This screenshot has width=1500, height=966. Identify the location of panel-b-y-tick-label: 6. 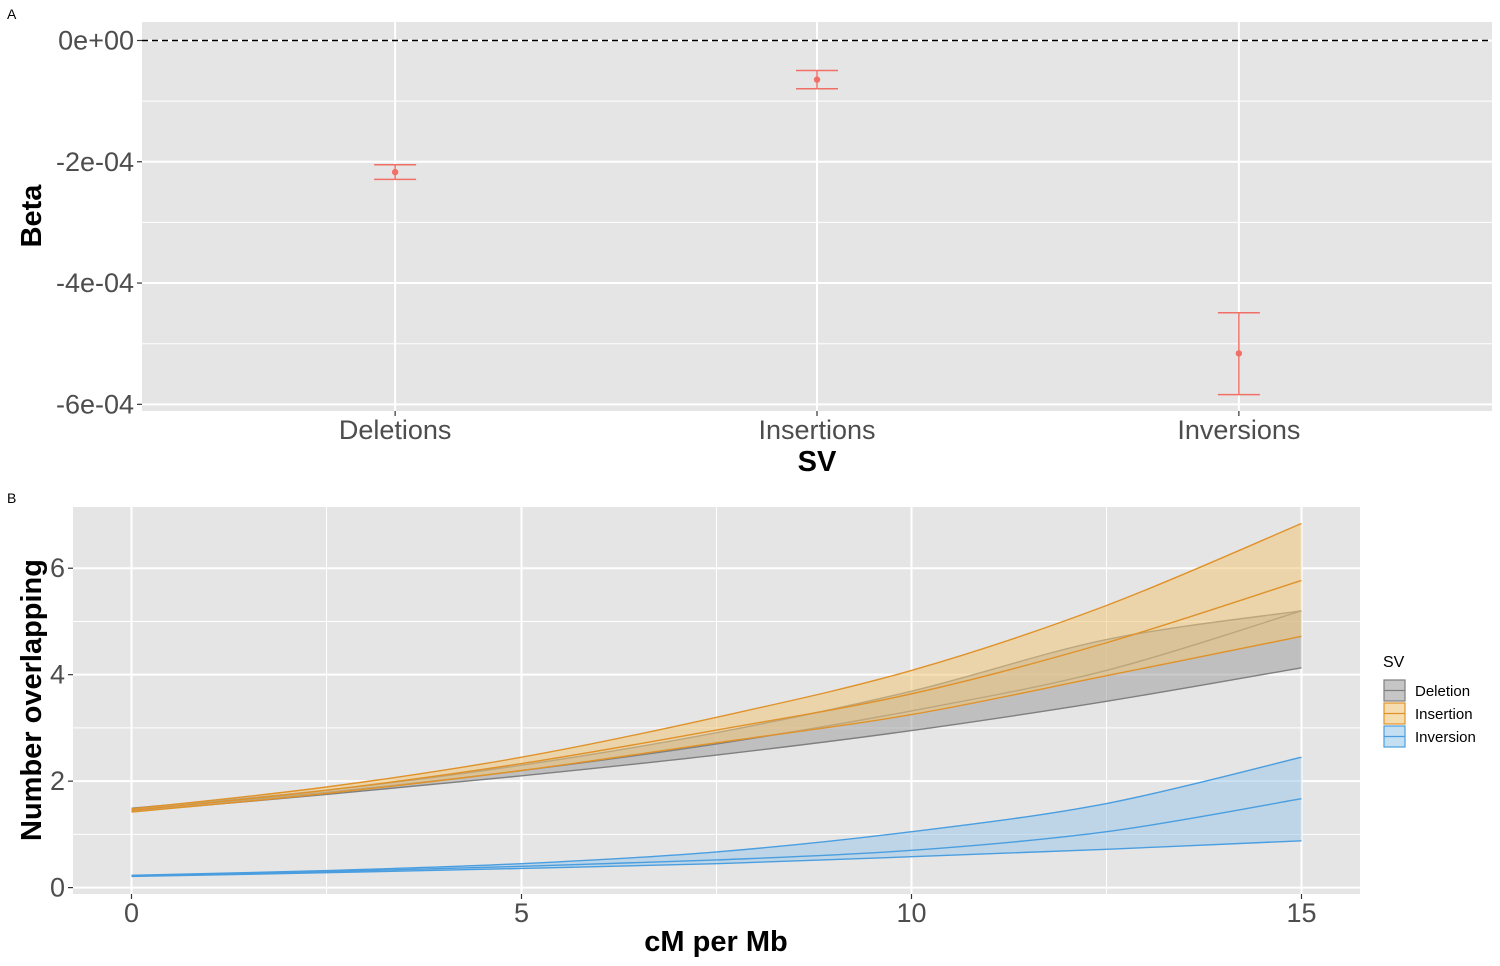
(57, 568).